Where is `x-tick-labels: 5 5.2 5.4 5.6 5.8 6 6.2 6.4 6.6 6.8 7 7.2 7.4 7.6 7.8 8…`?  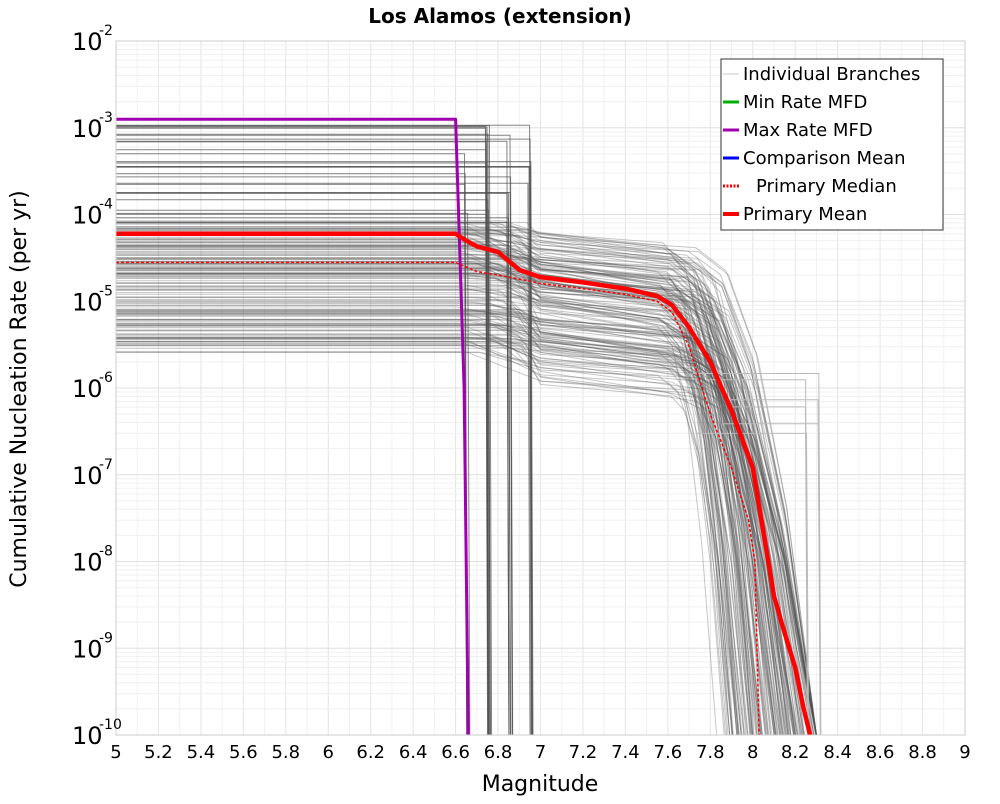
x-tick-labels: 5 5.2 5.4 5.6 5.8 6 6.2 6.4 6.6 6.8 7 7.2 7.4 7.6 7.8 8… is located at coordinates (540, 752).